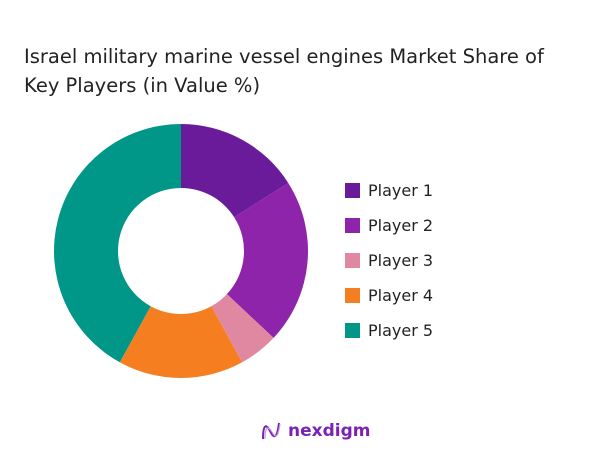 The width and height of the screenshot is (602, 451). I want to click on legend-item: Player 1, so click(389, 190).